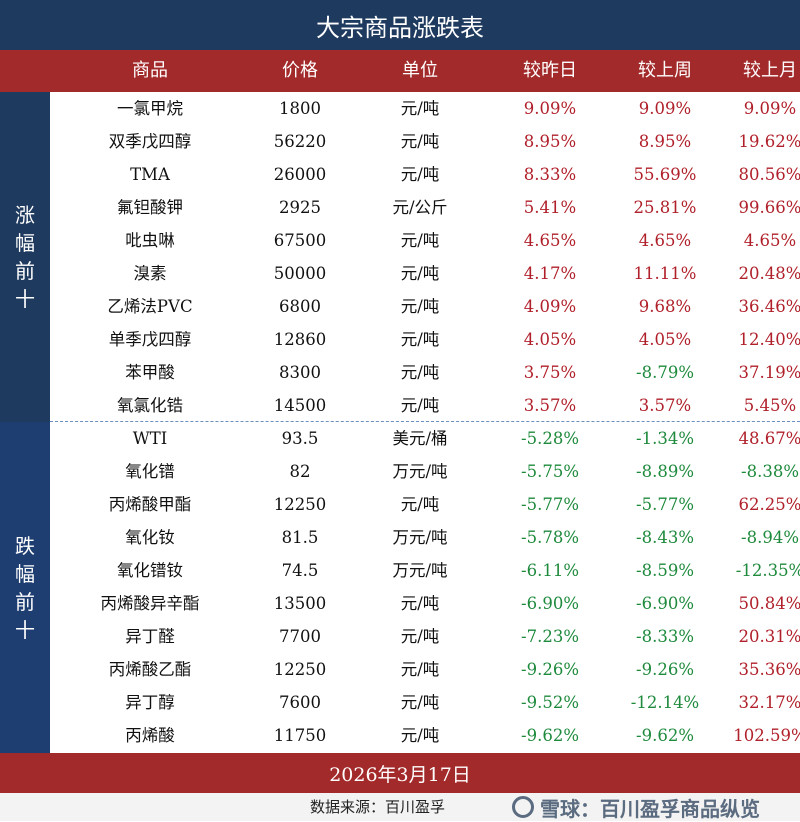  Describe the element at coordinates (25, 587) in the screenshot. I see `side-label-top-losers: 跌 幅 前 十` at that location.